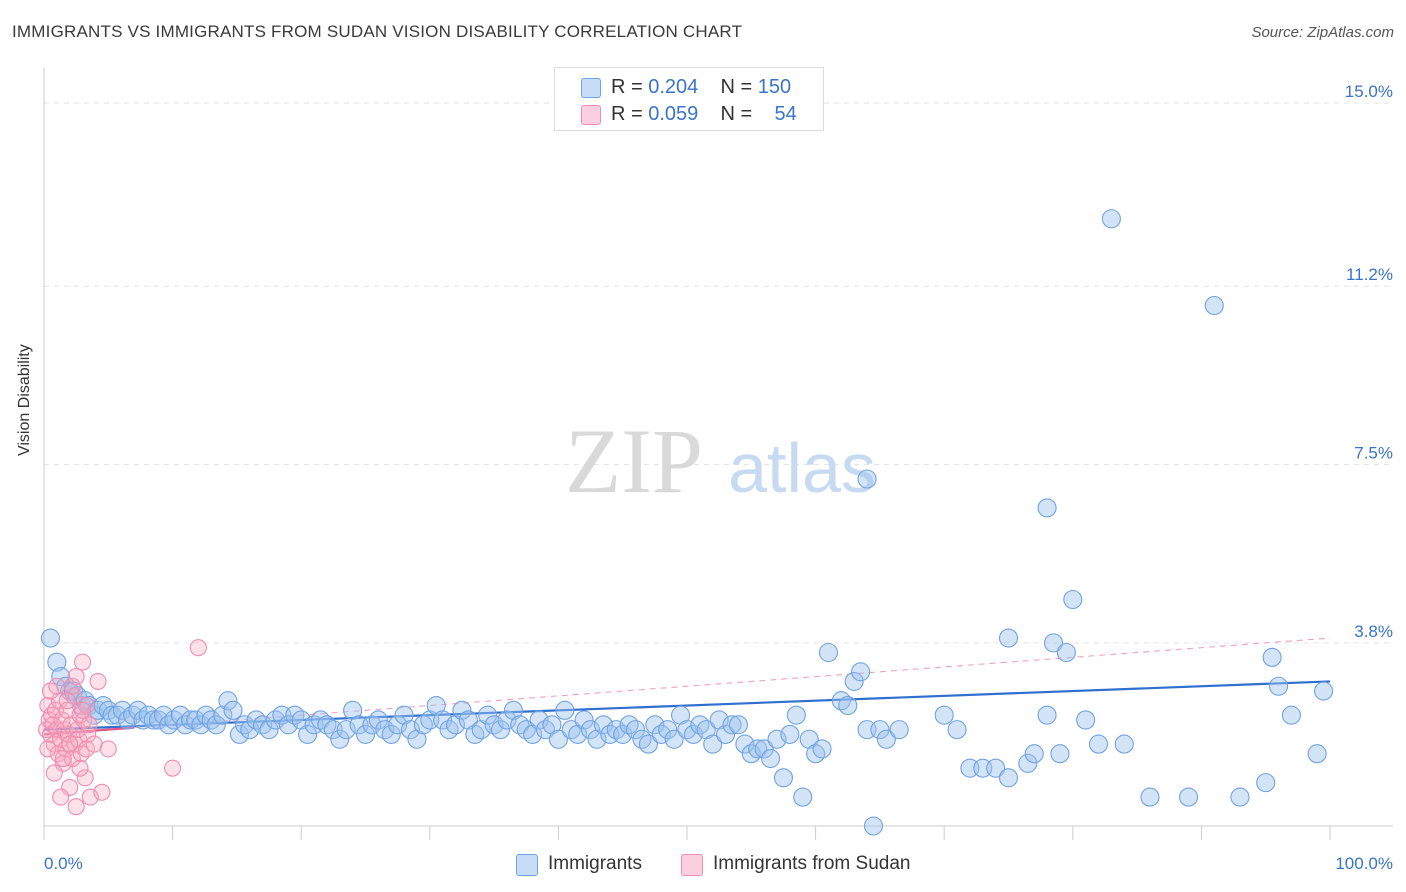  I want to click on legend-text-sudan: R = 0.059 N = 54, so click(704, 114).